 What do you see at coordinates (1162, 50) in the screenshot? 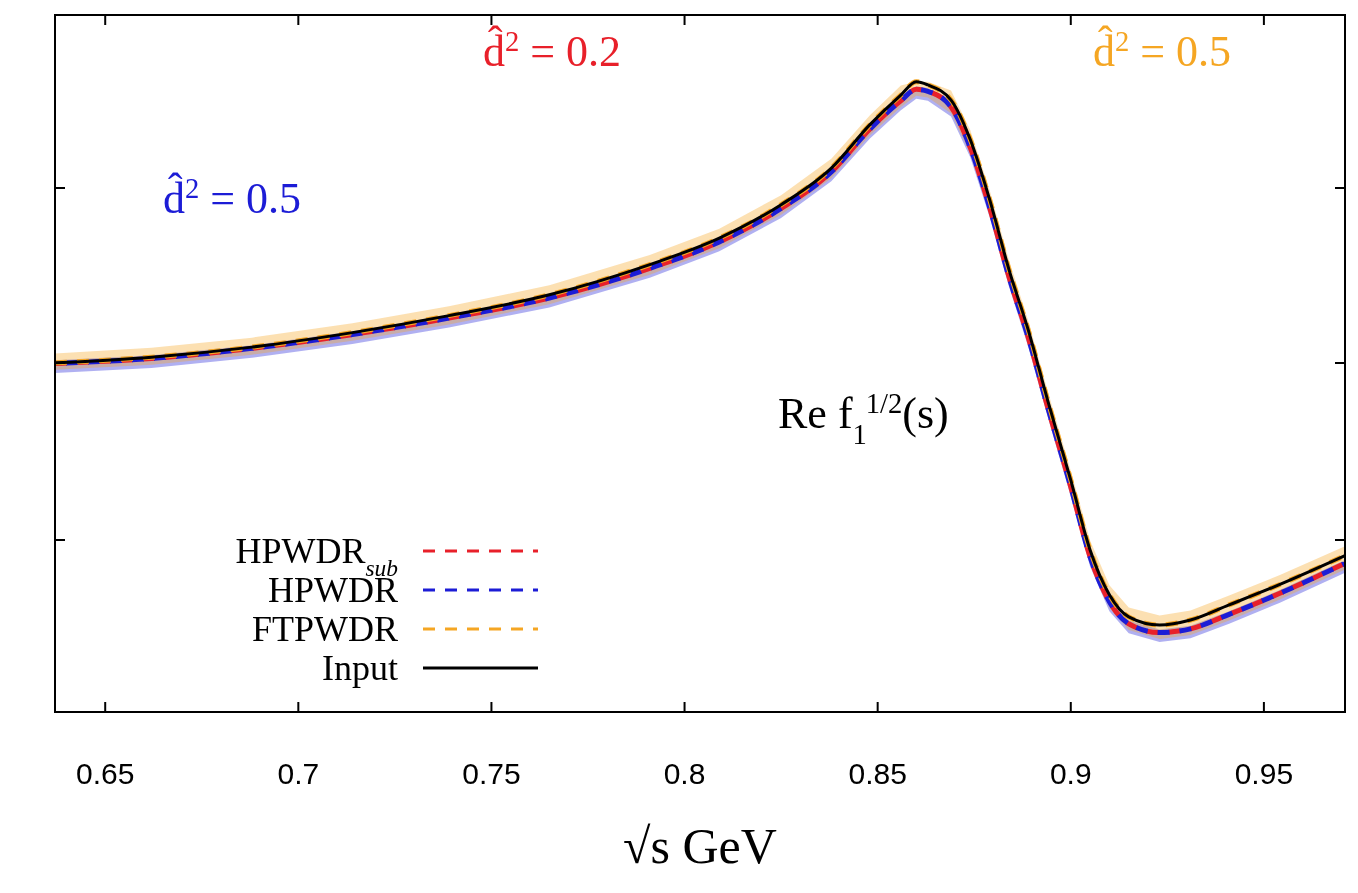
I see `text: d̂$^{2}$ = 0.5` at bounding box center [1162, 50].